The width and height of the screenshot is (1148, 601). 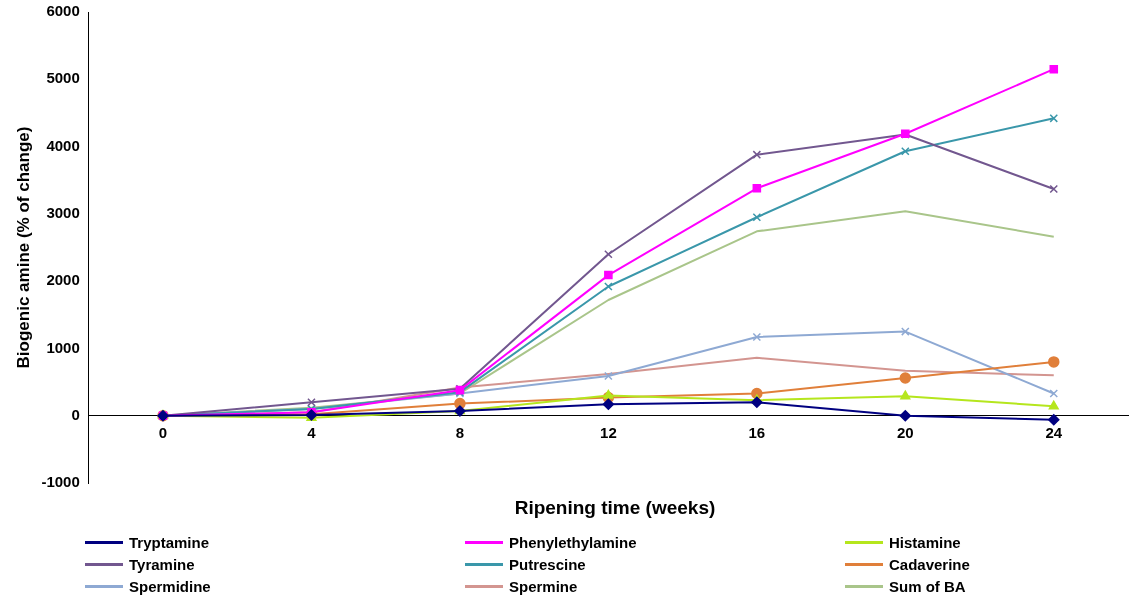 What do you see at coordinates (169, 542) in the screenshot?
I see `legend-label: Tryptamine` at bounding box center [169, 542].